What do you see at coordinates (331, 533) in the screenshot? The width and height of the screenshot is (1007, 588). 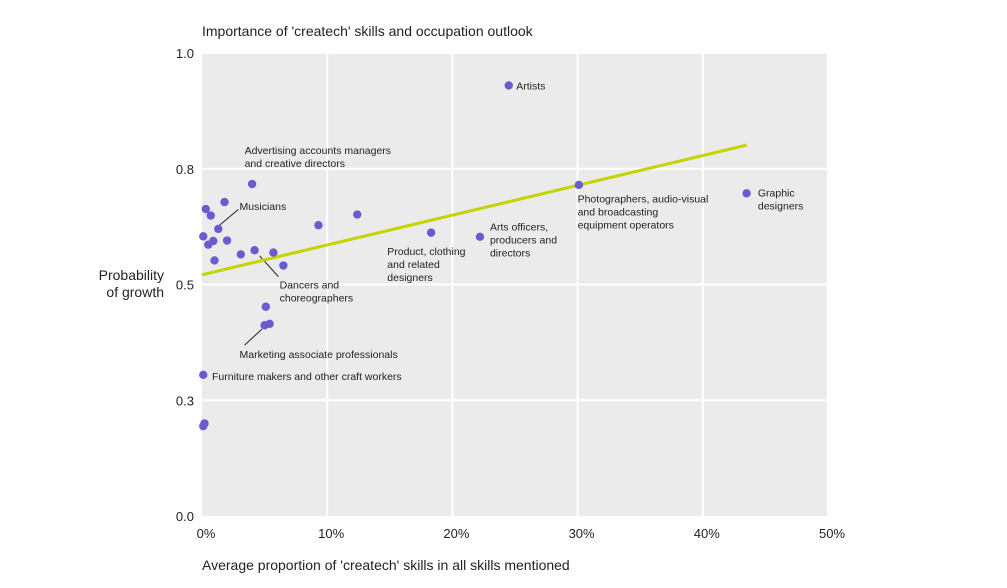 I see `x-tick-label: 10%` at bounding box center [331, 533].